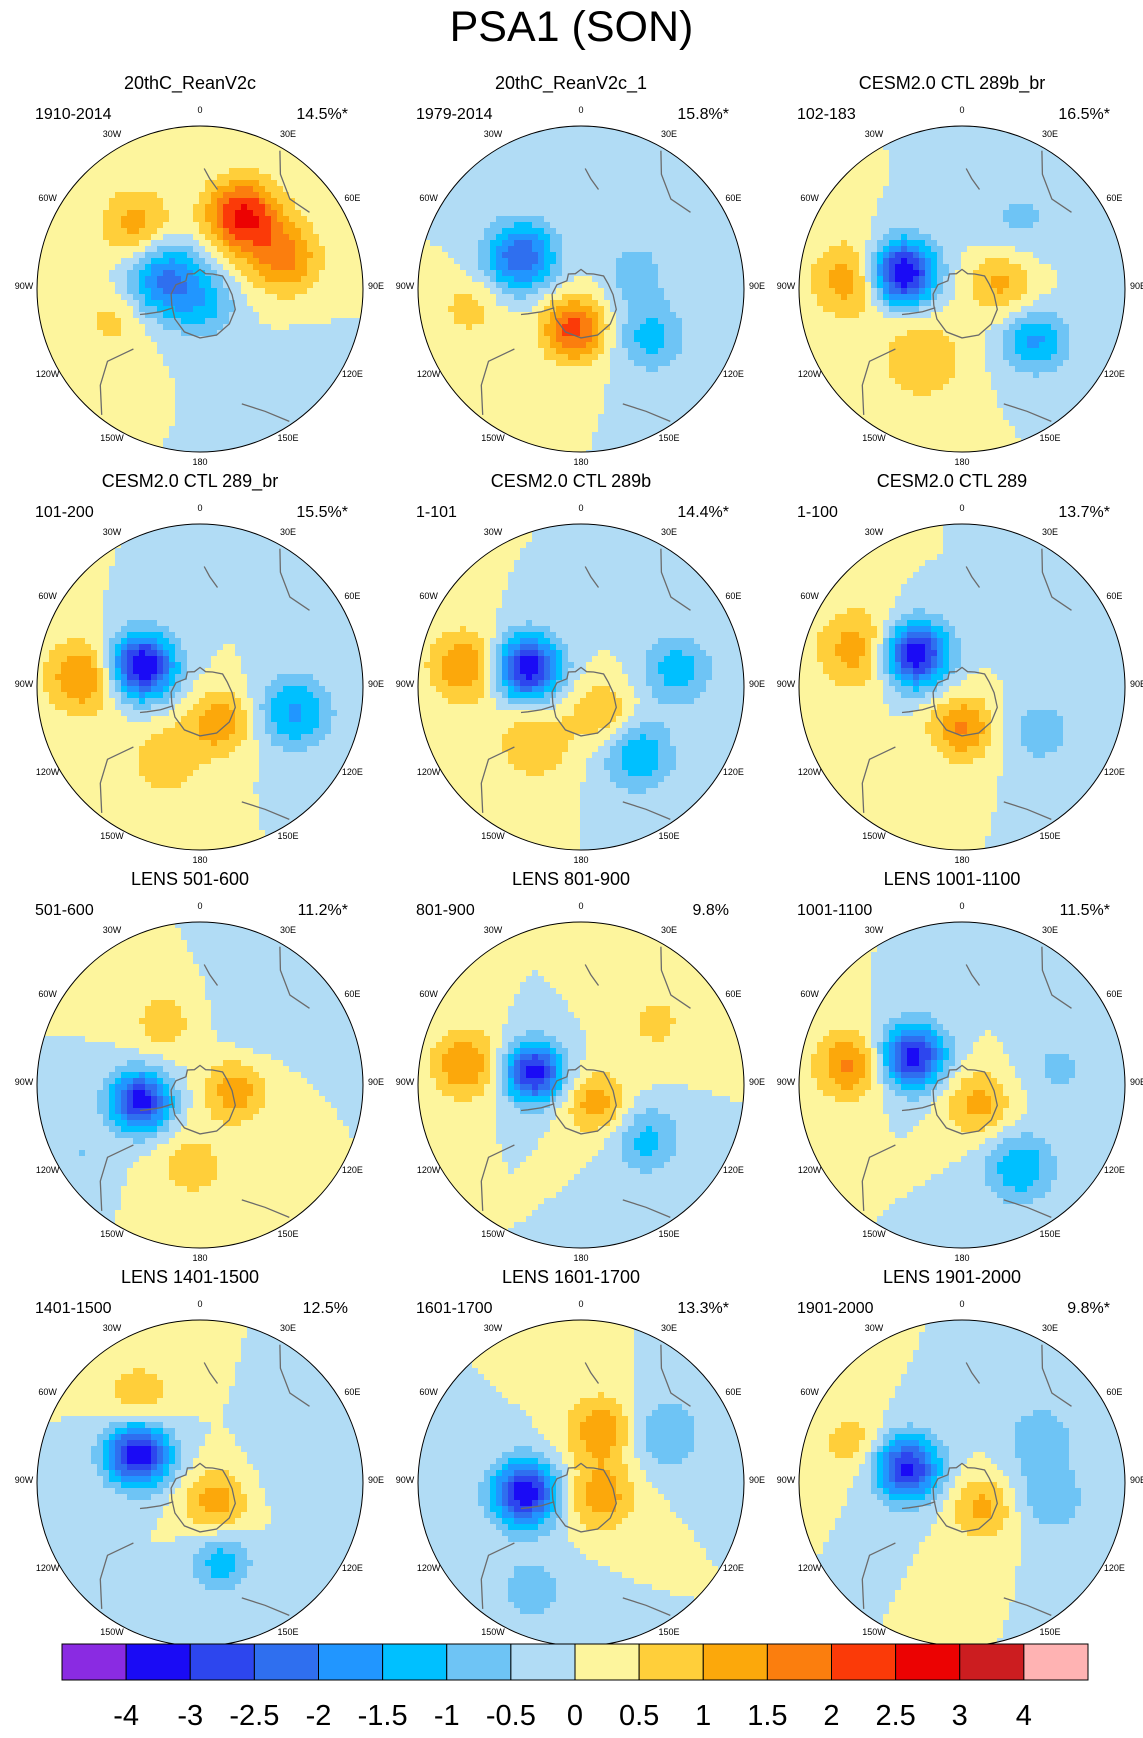 This screenshot has width=1143, height=1738. I want to click on panel-title: LENS 1601-1700, so click(571, 1277).